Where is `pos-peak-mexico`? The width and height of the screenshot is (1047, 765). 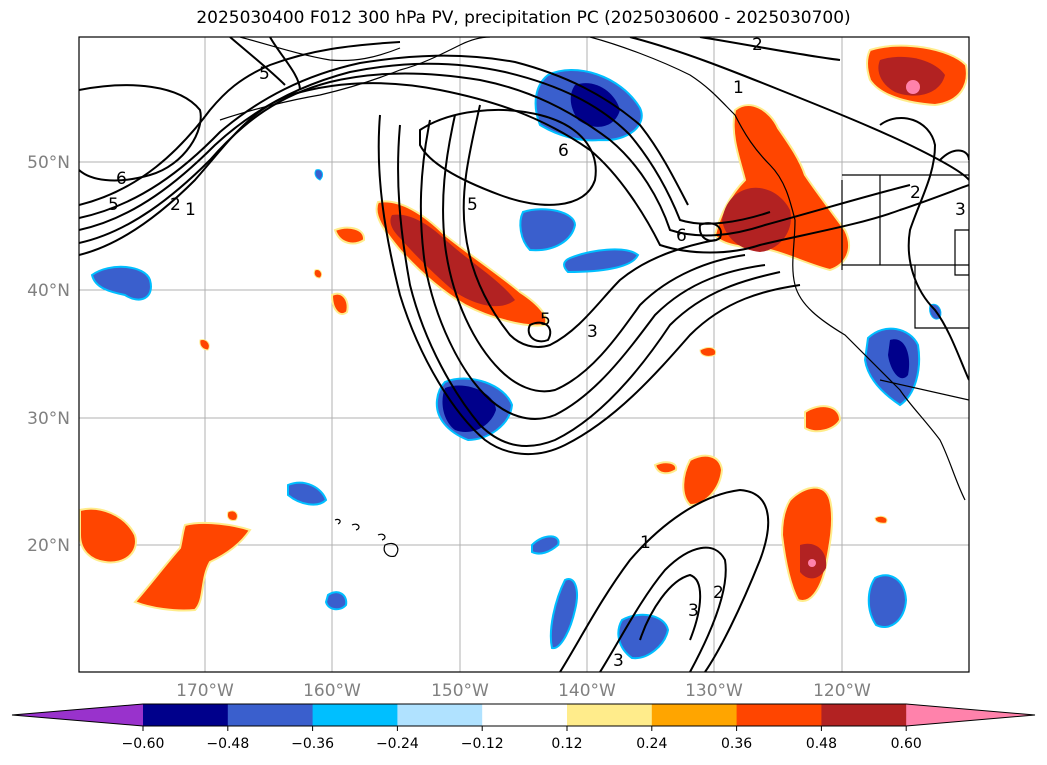 pos-peak-mexico is located at coordinates (812, 563).